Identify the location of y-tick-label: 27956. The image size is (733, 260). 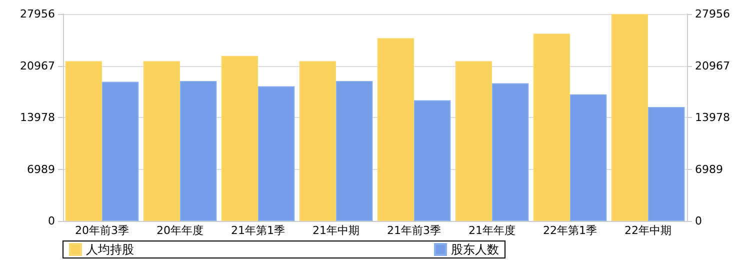
(37, 14).